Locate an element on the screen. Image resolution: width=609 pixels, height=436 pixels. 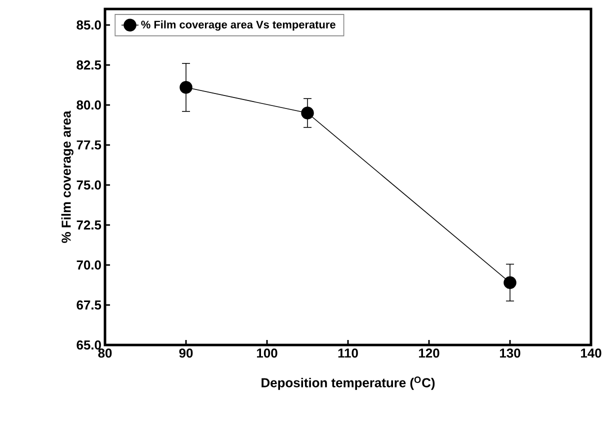
legend-label: % Film coverage area Vs temperature is located at coordinates (238, 25).